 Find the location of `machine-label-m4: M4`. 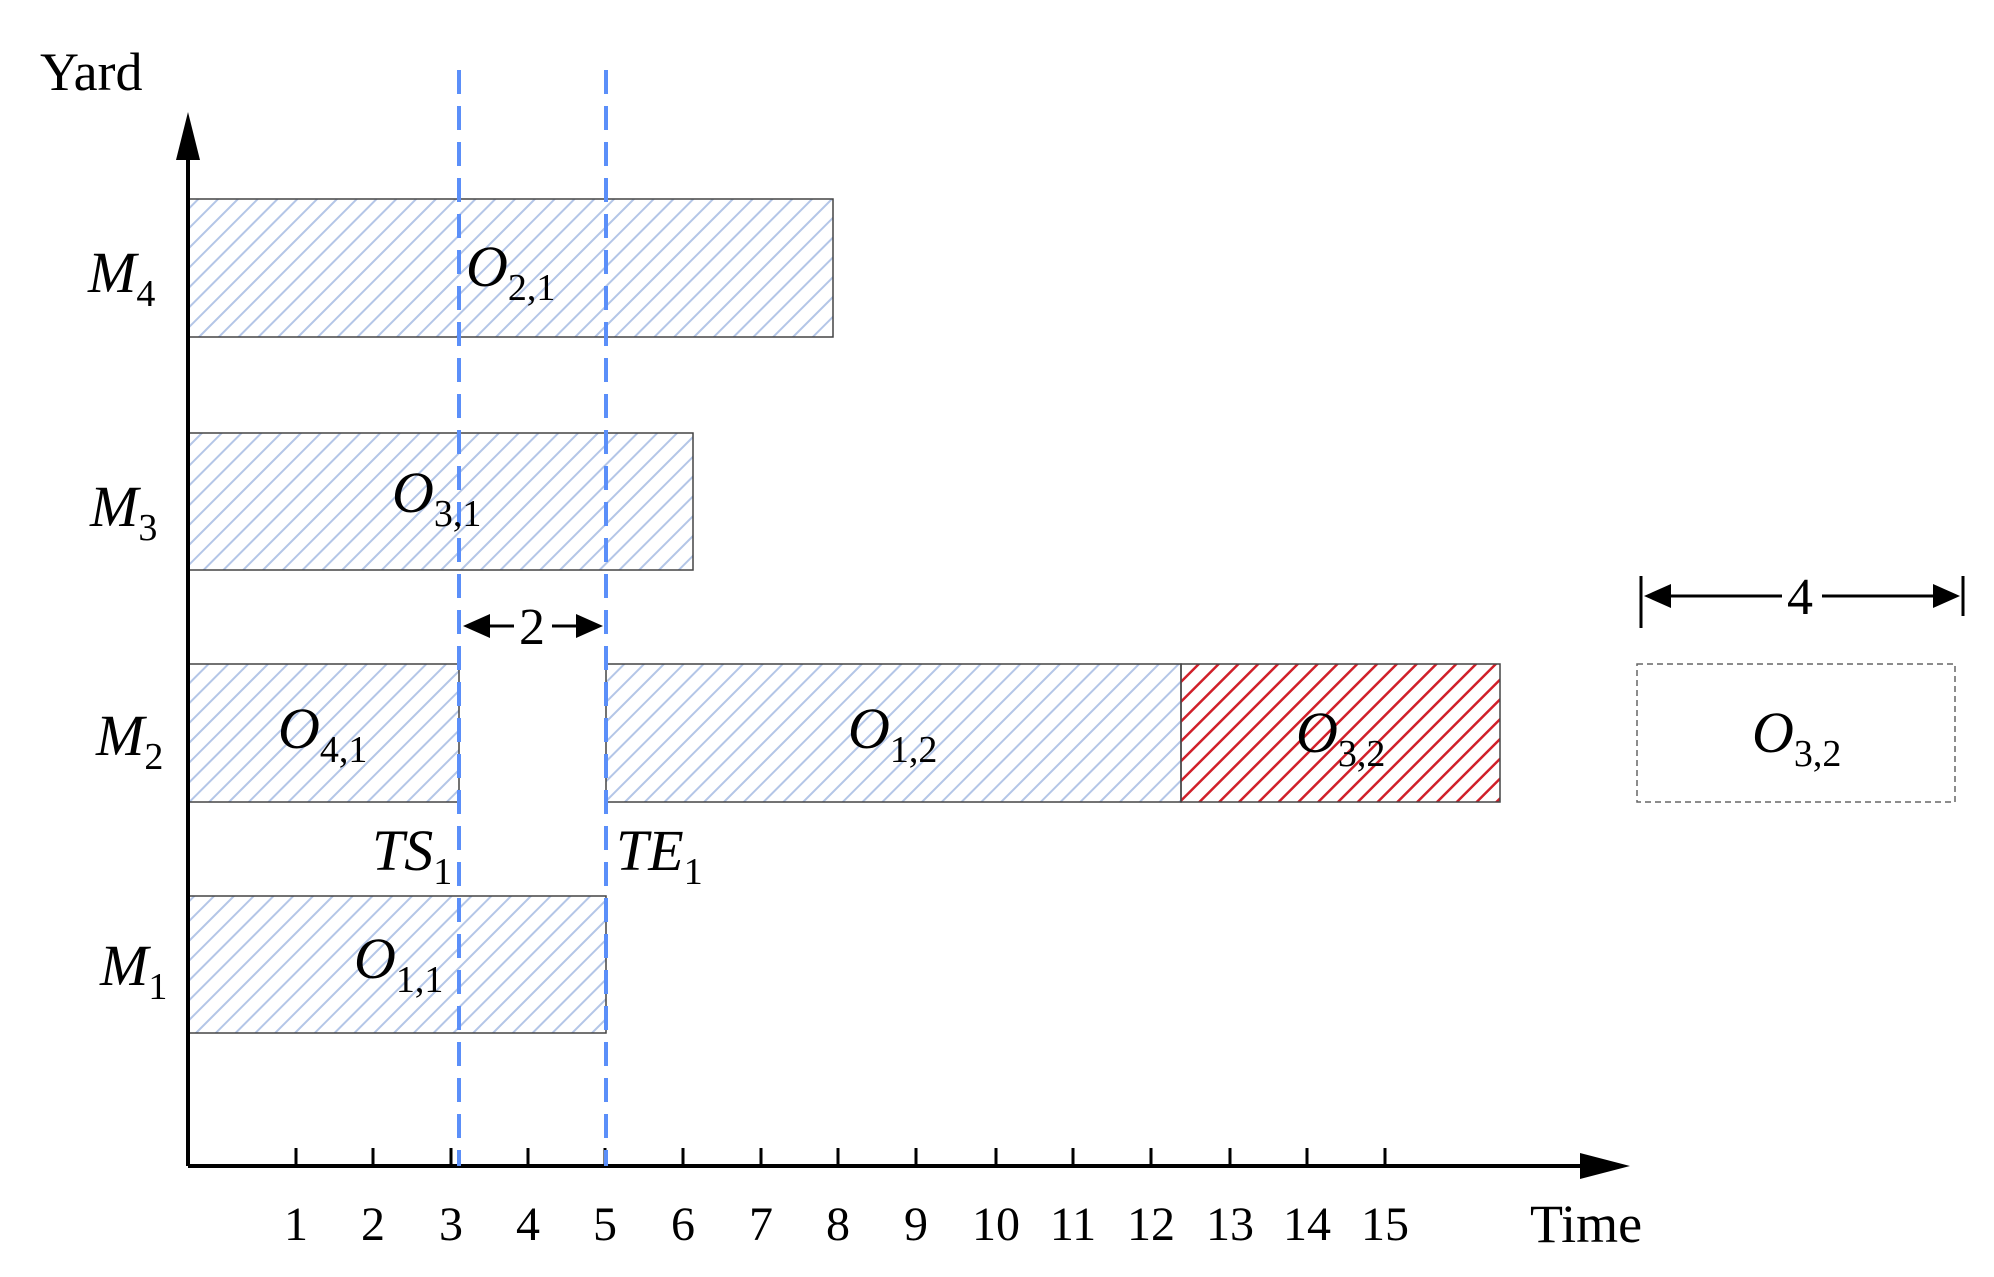

machine-label-m4: M4 is located at coordinates (121, 277).